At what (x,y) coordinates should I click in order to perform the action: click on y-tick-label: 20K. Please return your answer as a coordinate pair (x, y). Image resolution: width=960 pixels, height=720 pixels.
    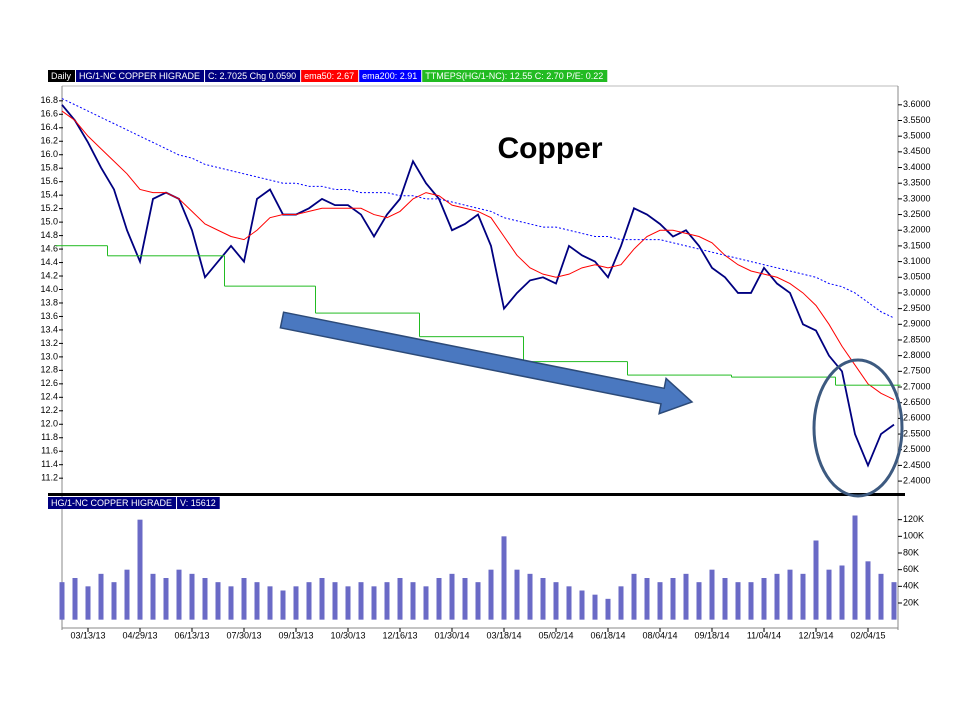
    Looking at the image, I should click on (911, 602).